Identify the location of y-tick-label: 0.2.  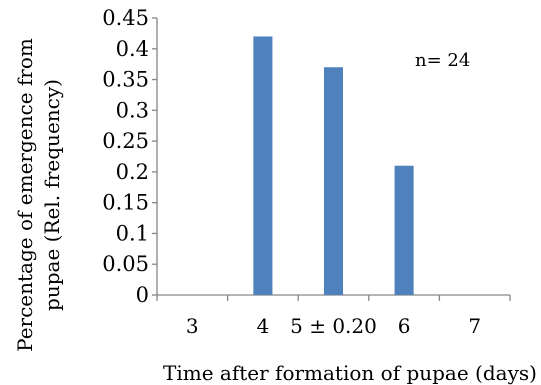
(132, 172).